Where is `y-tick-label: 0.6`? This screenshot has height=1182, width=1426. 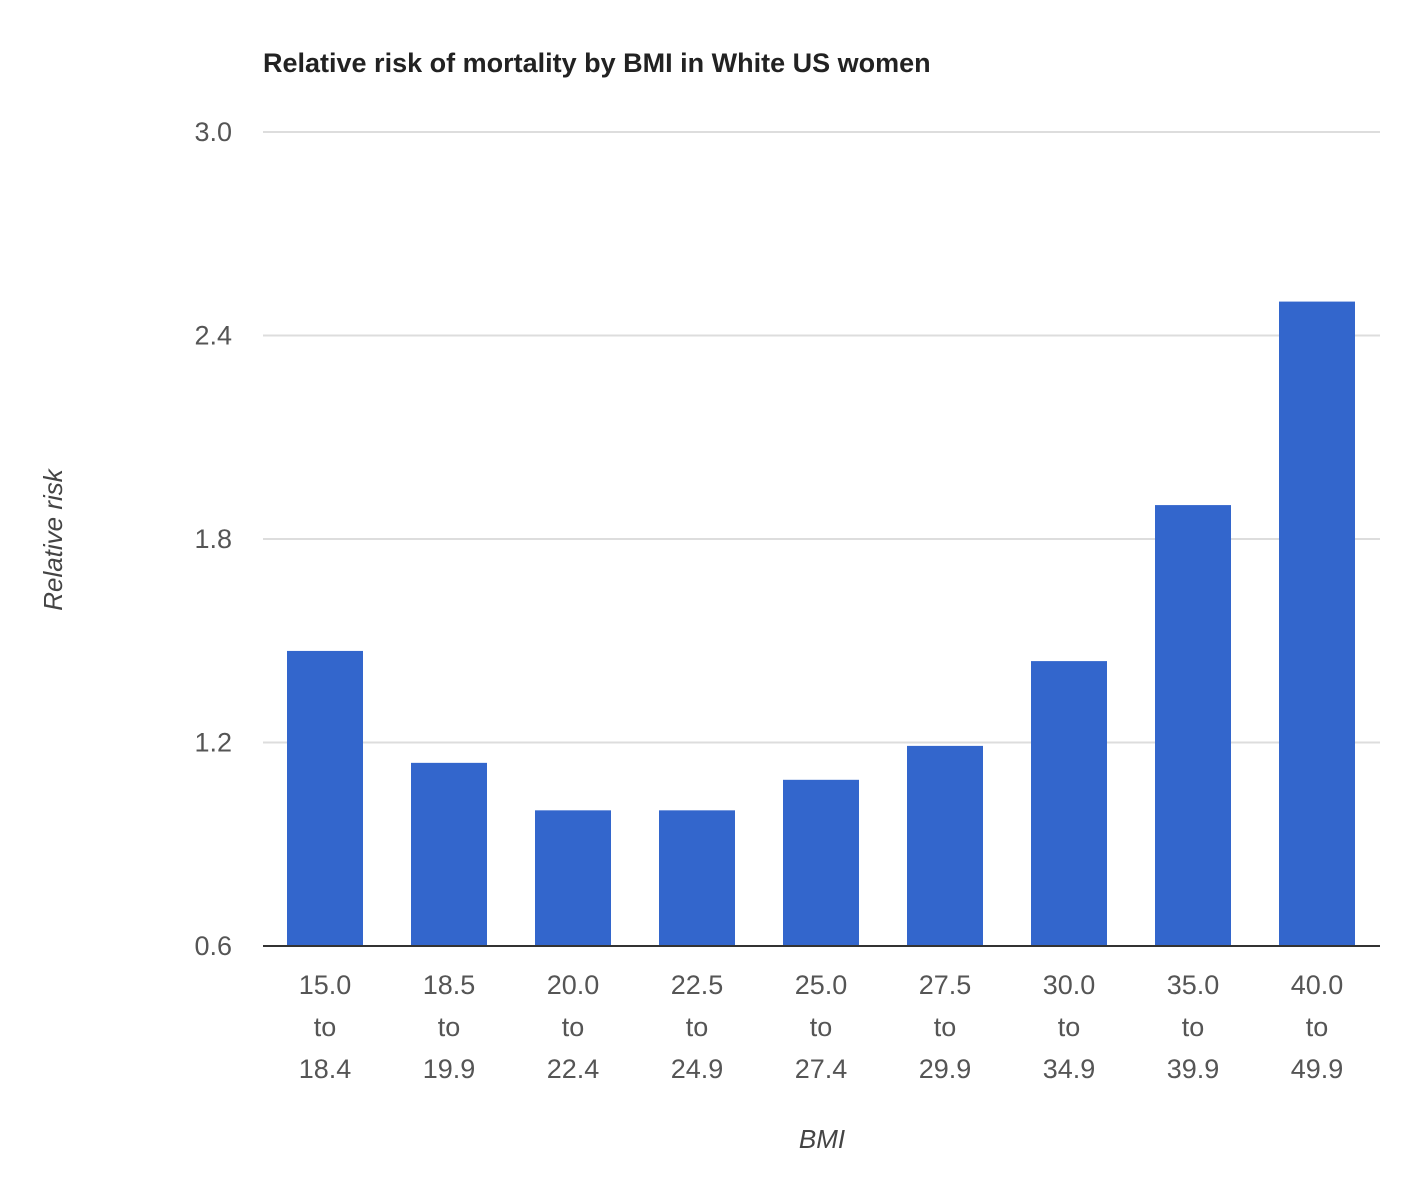
y-tick-label: 0.6 is located at coordinates (213, 946).